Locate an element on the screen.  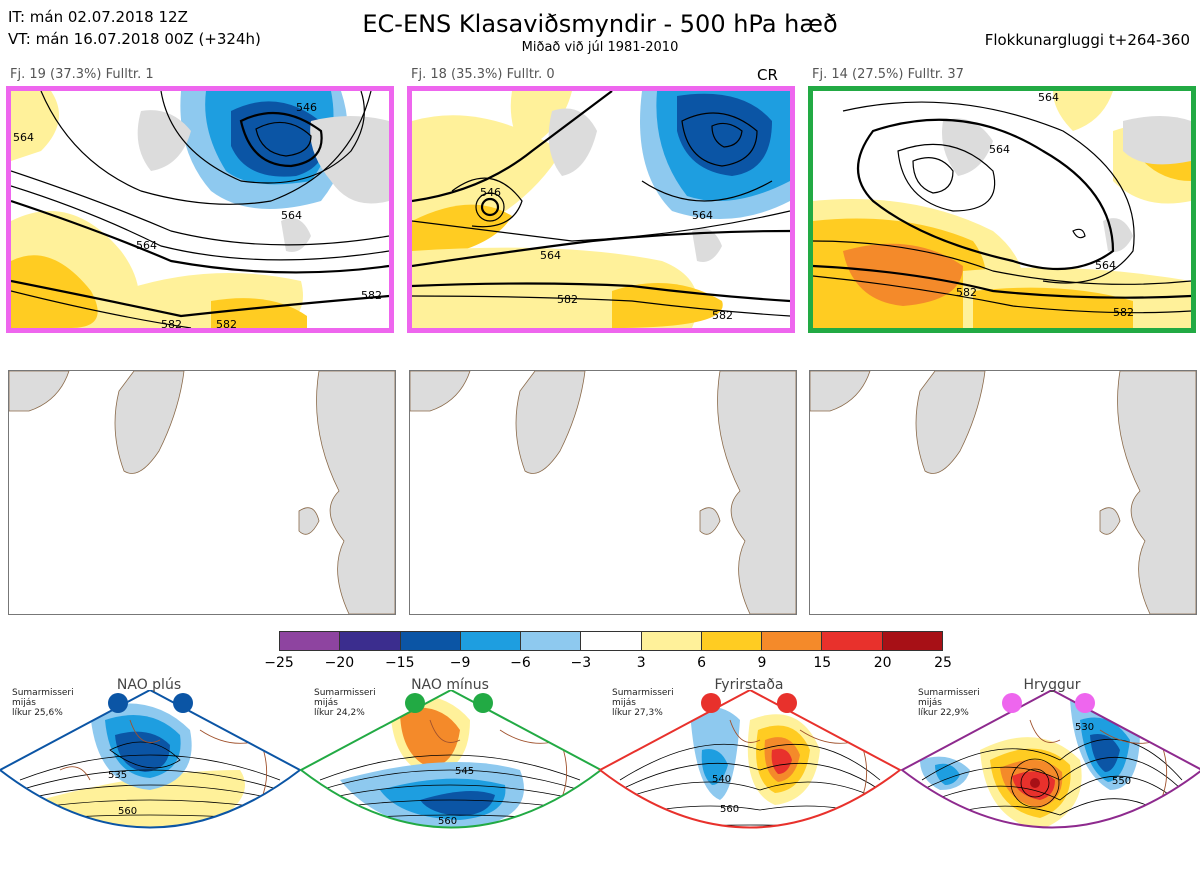
contour-label: 550 is located at coordinates (1121, 781).